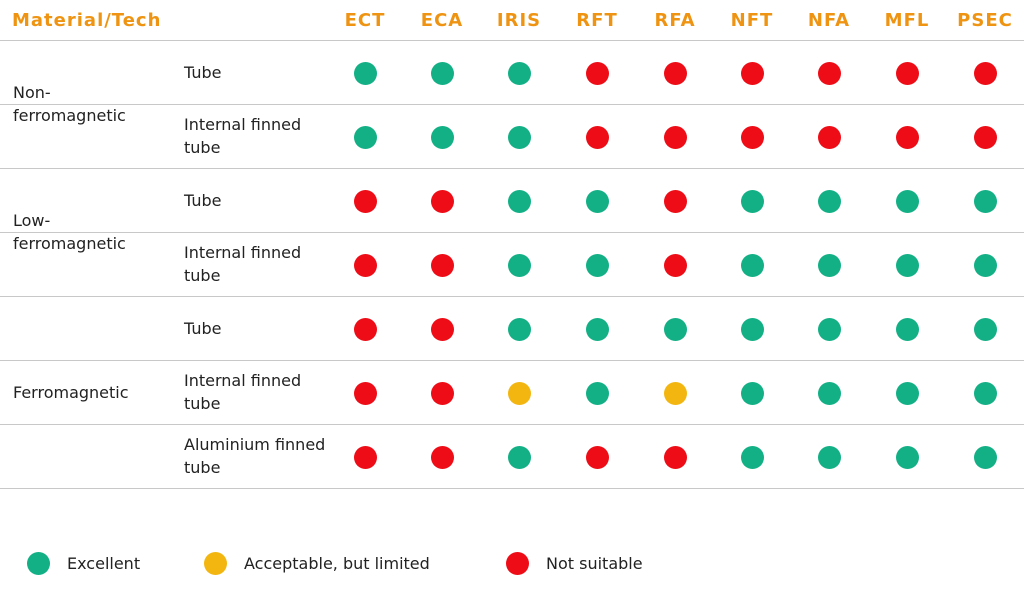 The image size is (1024, 604). I want to click on column-header: NFT, so click(752, 20).